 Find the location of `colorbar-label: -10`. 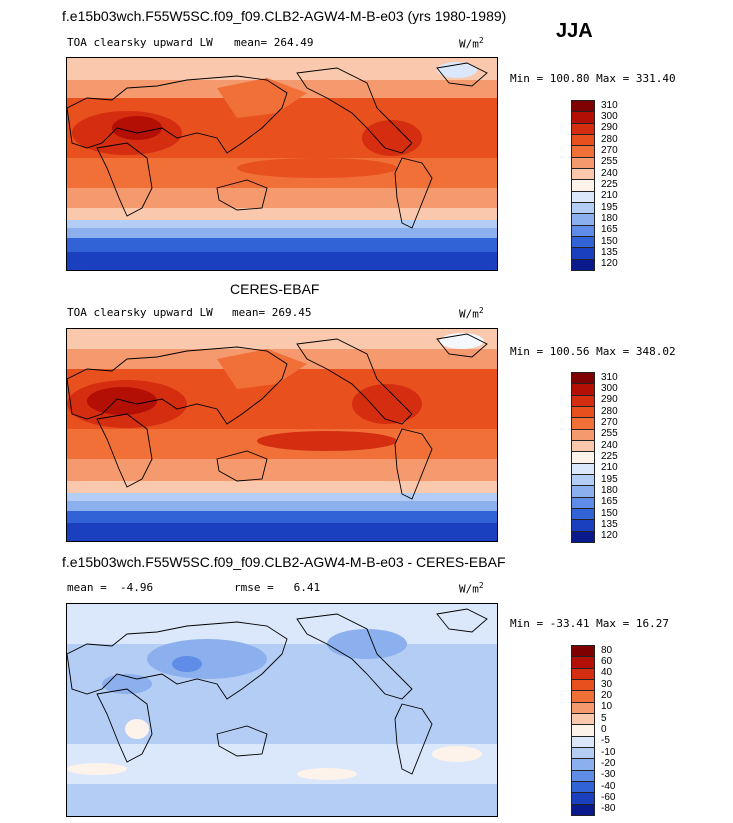

colorbar-label: -10 is located at coordinates (608, 752).